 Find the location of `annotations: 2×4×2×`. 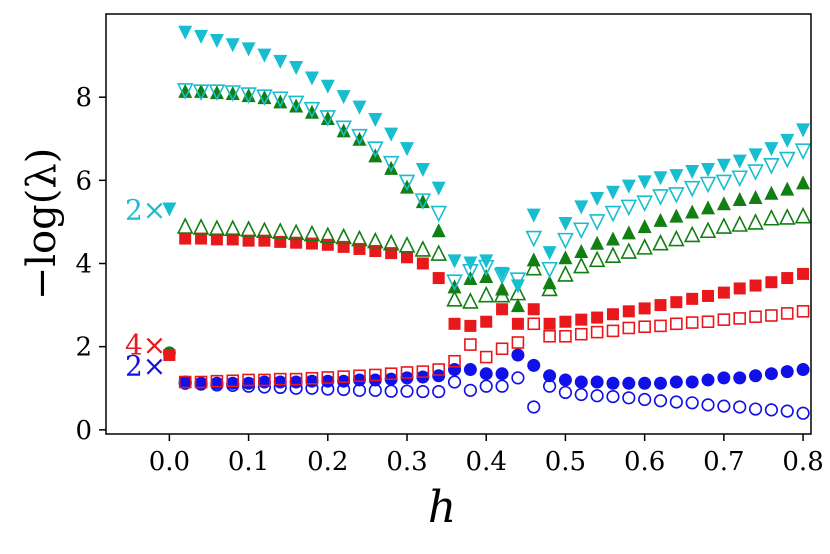

annotations: 2×4×2× is located at coordinates (145, 287).